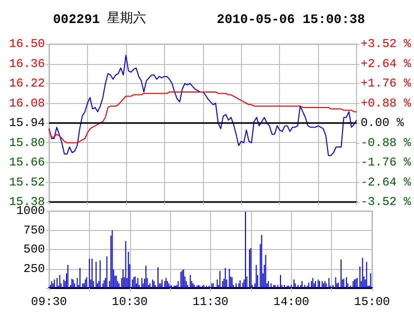 Image resolution: width=414 pixels, height=314 pixels. I want to click on text: 星期六, so click(126, 18).